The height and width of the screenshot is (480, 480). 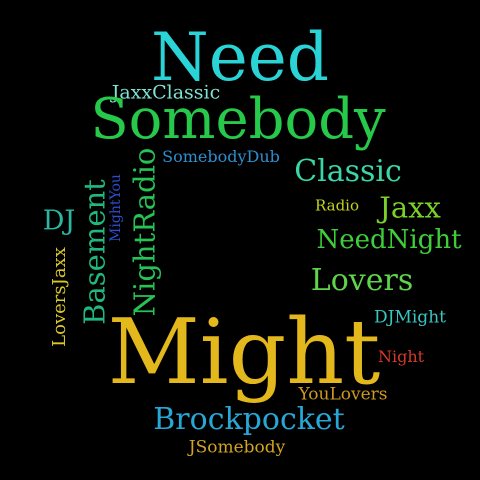 I want to click on word-basement: Basement, so click(x=94, y=252).